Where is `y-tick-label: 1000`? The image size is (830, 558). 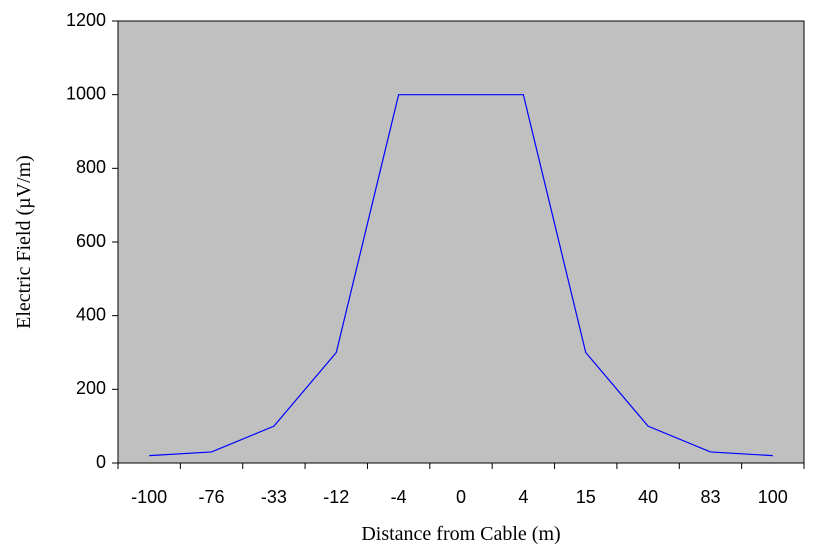 y-tick-label: 1000 is located at coordinates (86, 93).